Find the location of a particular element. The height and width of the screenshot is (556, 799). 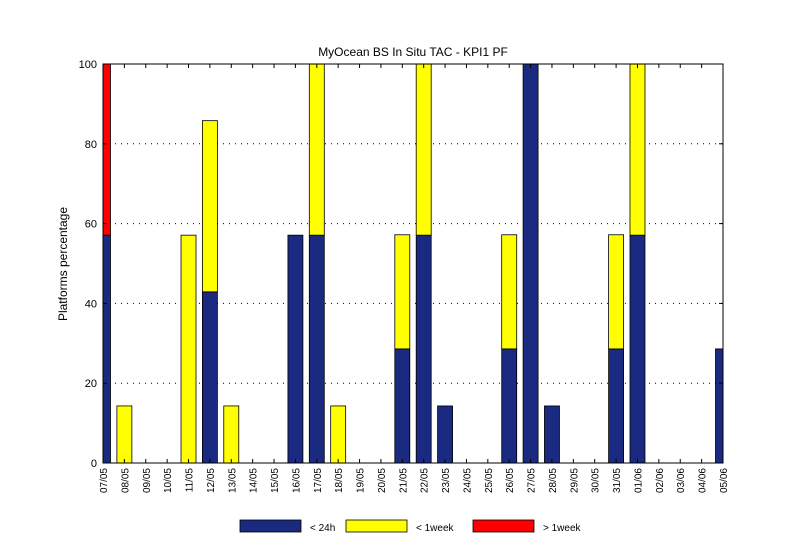

x-tick-label: 19/05 is located at coordinates (361, 480).